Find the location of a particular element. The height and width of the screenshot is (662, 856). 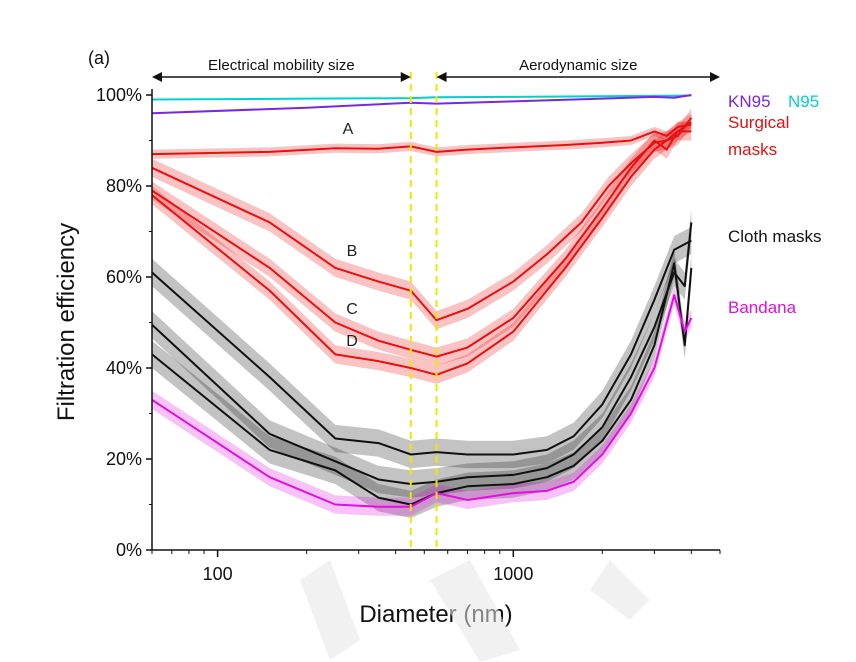

series-label-b: B is located at coordinates (352, 251).